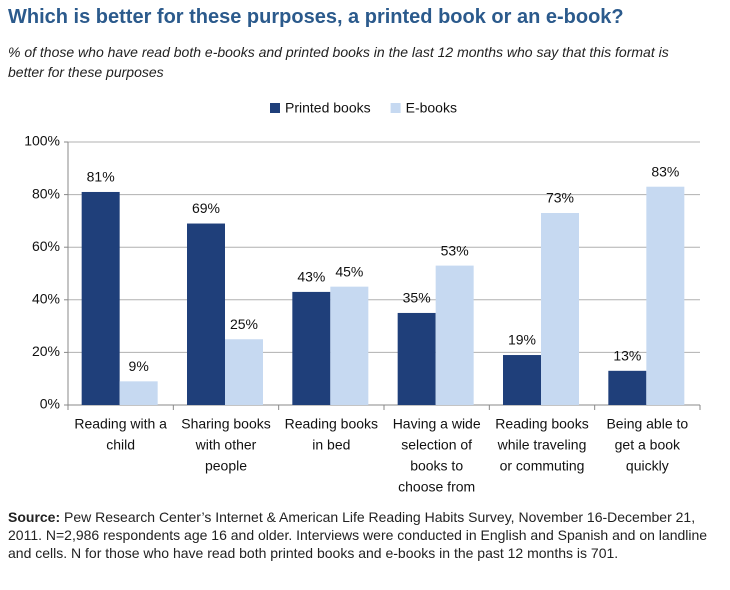  I want to click on value-label: 35%, so click(417, 298).